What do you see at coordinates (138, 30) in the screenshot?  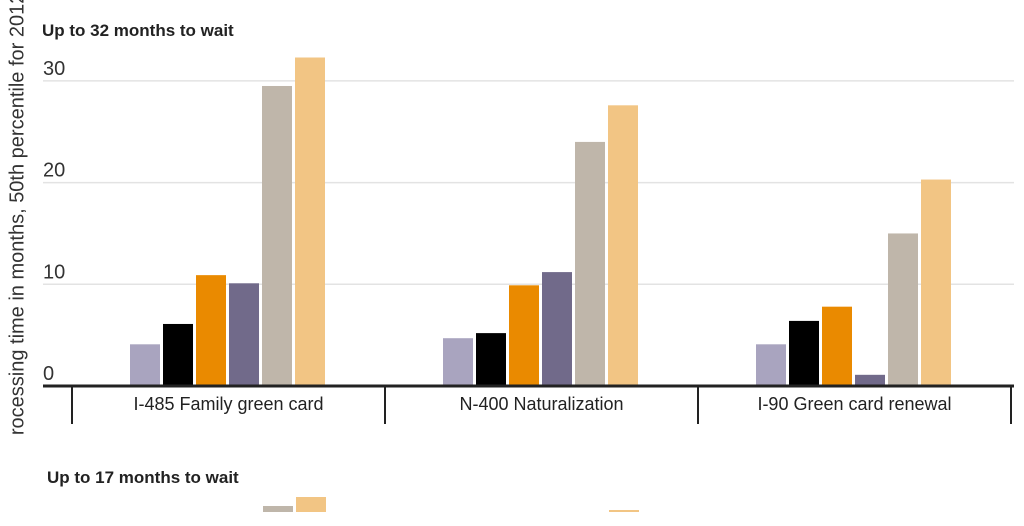 I see `panel-title-1: Up to 32 months to wait` at bounding box center [138, 30].